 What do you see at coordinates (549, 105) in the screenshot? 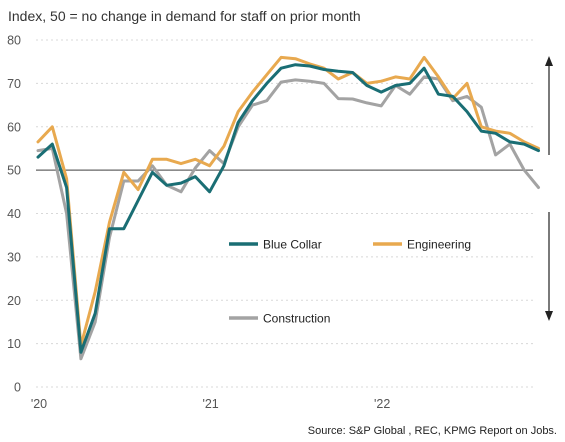
I see `up-arrow-icon` at bounding box center [549, 105].